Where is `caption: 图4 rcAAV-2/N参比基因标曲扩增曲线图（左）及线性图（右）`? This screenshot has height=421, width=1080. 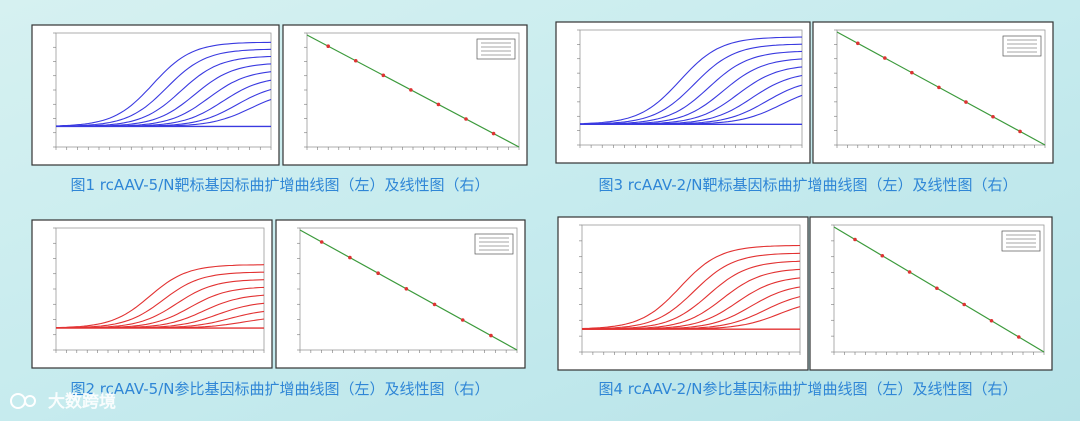 caption: 图4 rcAAV-2/N参比基因标曲扩增曲线图（左）及线性图（右） is located at coordinates (808, 389).